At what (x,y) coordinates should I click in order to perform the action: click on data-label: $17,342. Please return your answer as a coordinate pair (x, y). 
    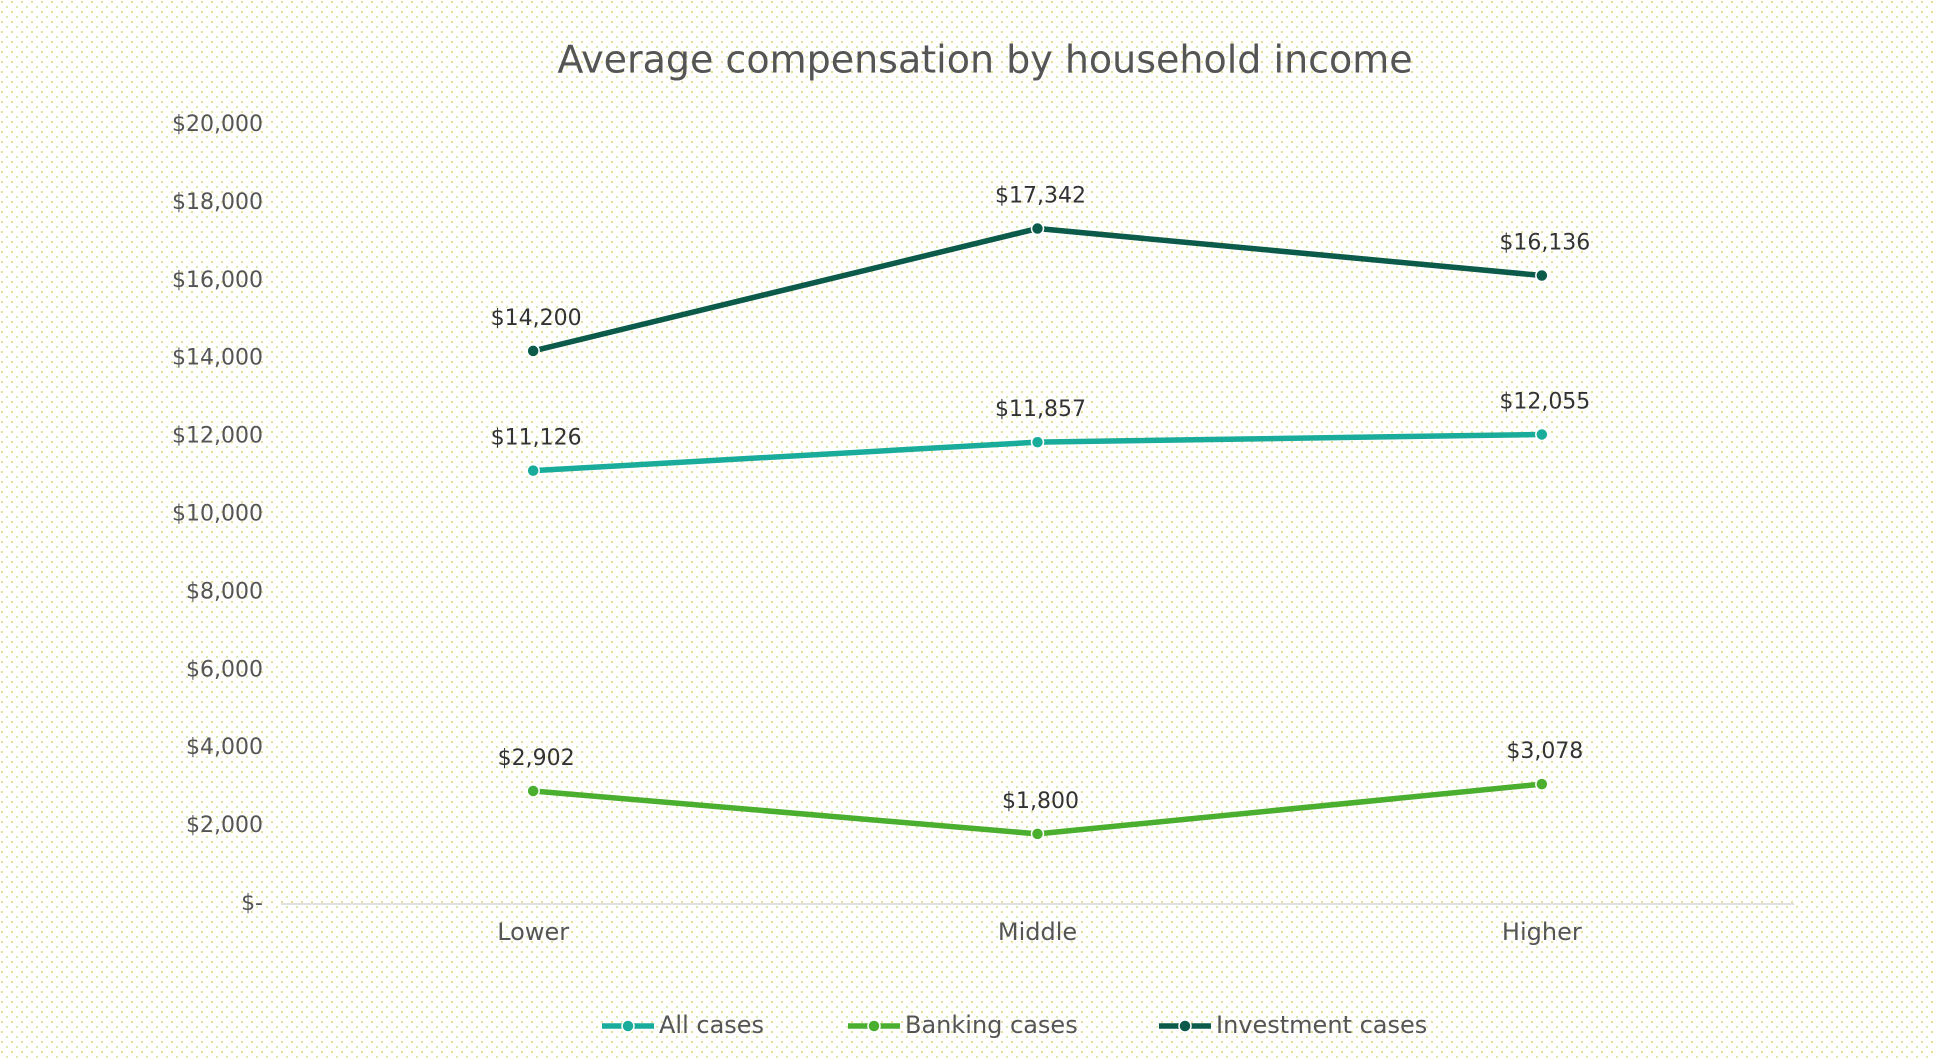
    Looking at the image, I should click on (1040, 196).